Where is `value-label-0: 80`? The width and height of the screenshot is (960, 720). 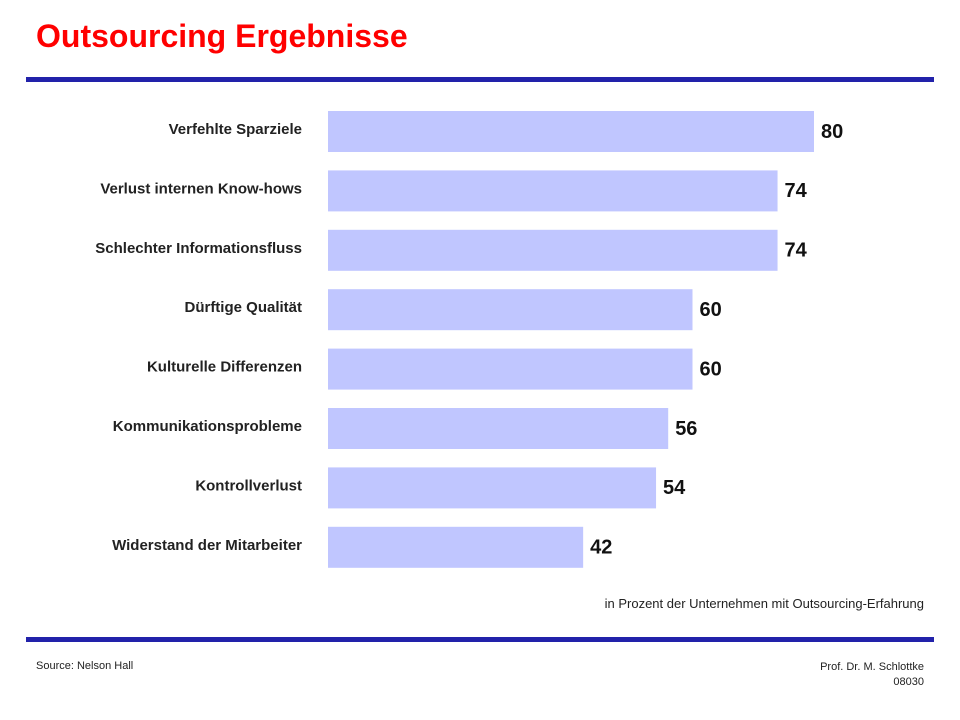 value-label-0: 80 is located at coordinates (832, 132).